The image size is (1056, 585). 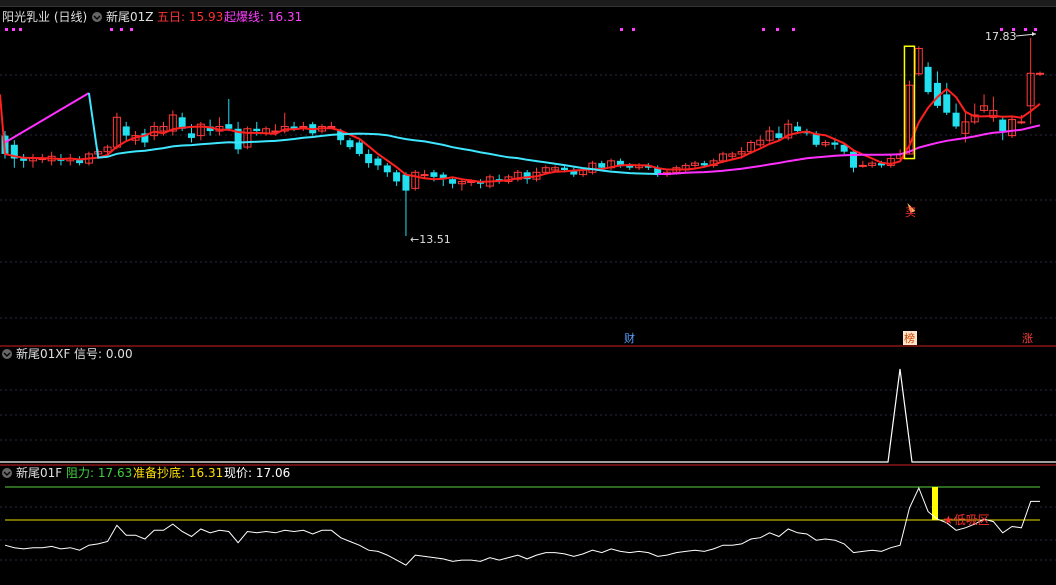 What do you see at coordinates (629, 338) in the screenshot?
I see `marker-cai: 财` at bounding box center [629, 338].